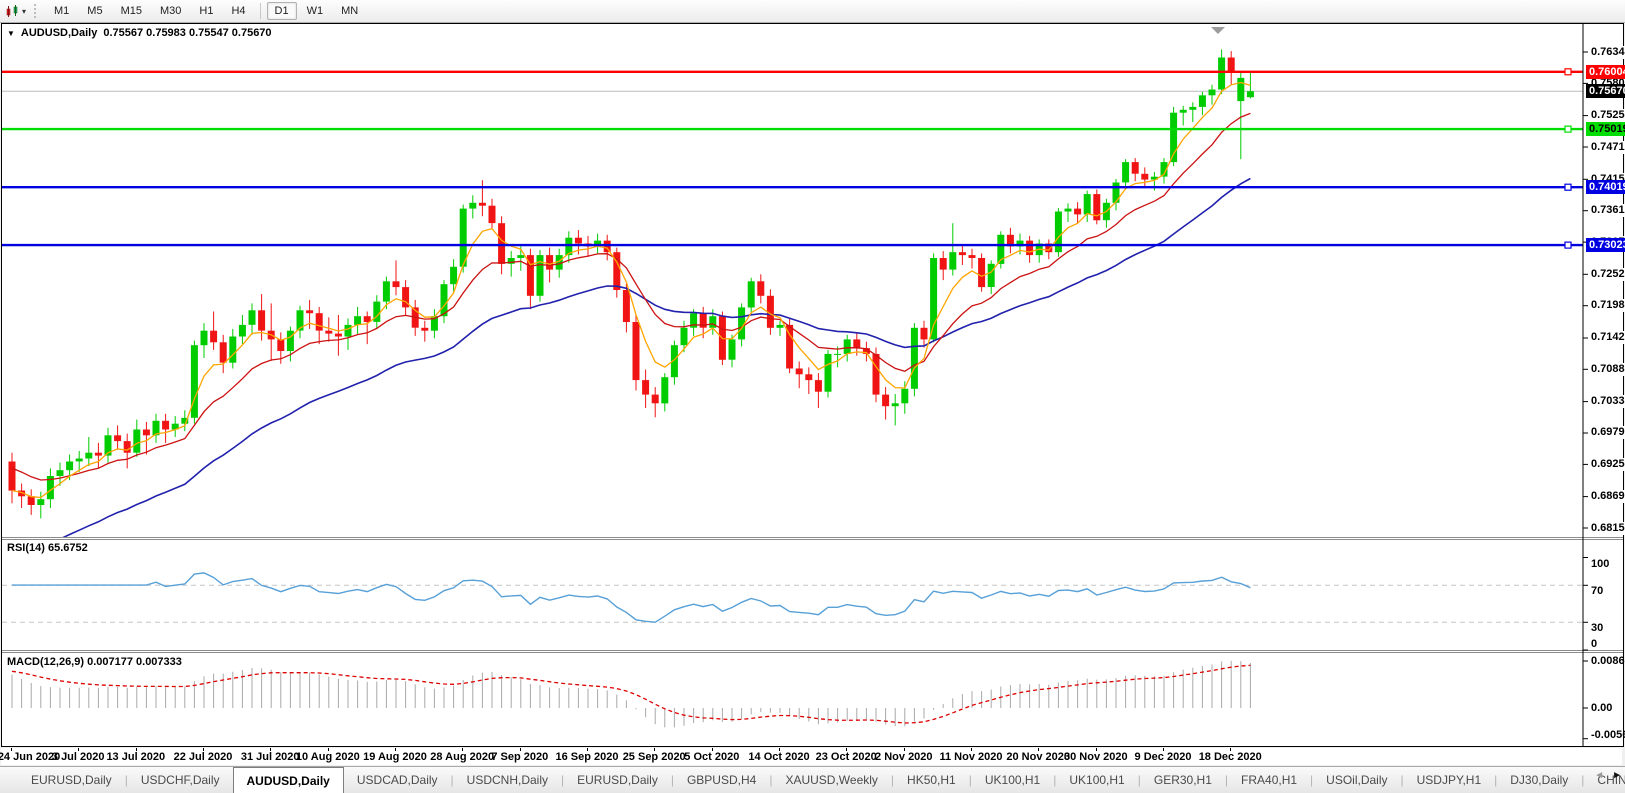  What do you see at coordinates (1608, 735) in the screenshot?
I see `macd-axis-tick-label: -0.005641` at bounding box center [1608, 735].